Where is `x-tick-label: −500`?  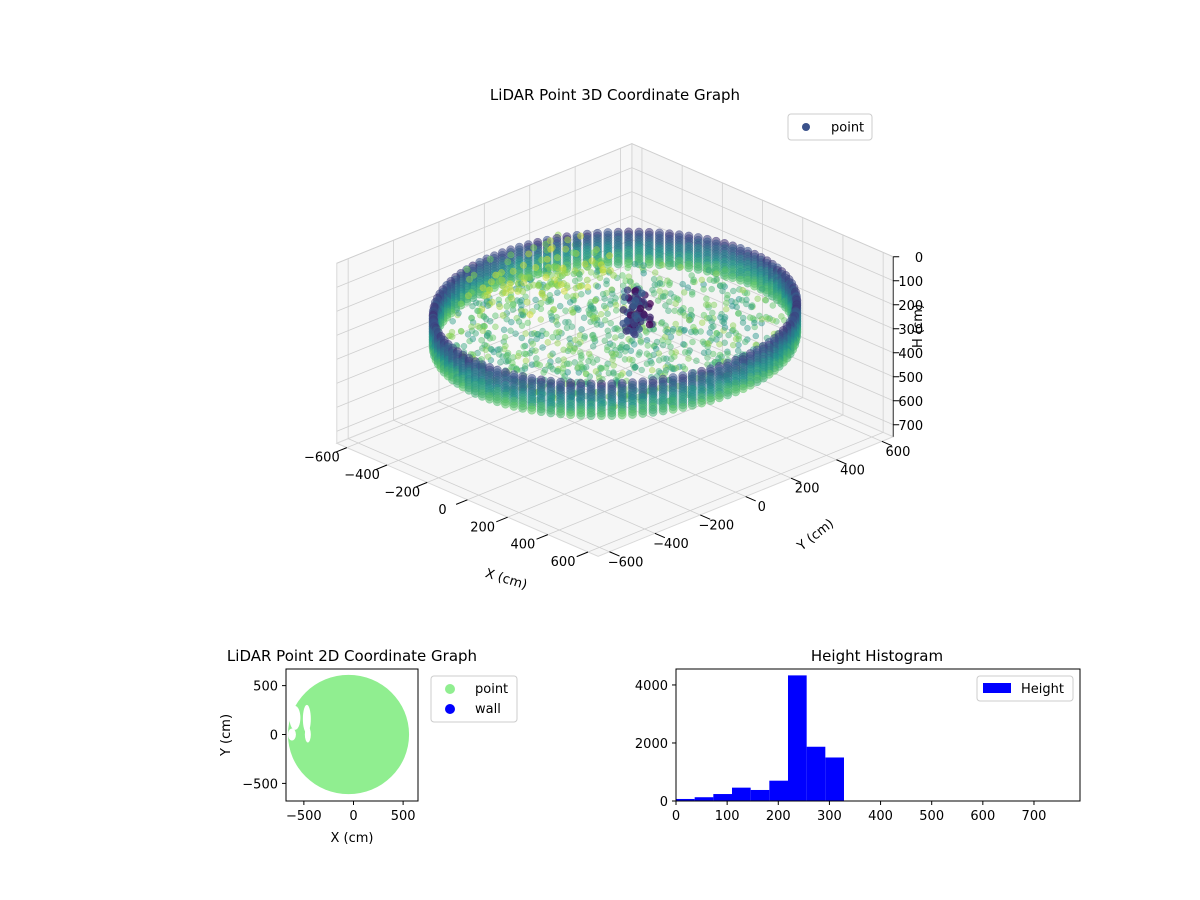
x-tick-label: −500 is located at coordinates (304, 816).